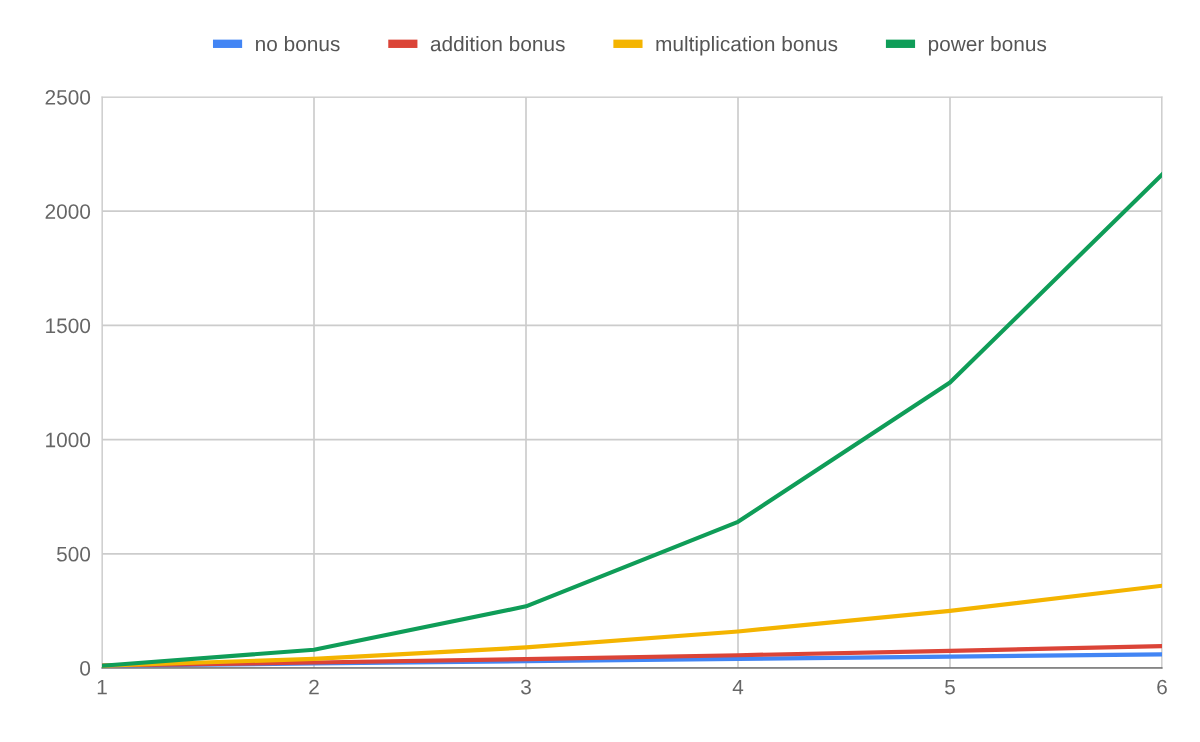  I want to click on y-tick-label: 0, so click(85, 668).